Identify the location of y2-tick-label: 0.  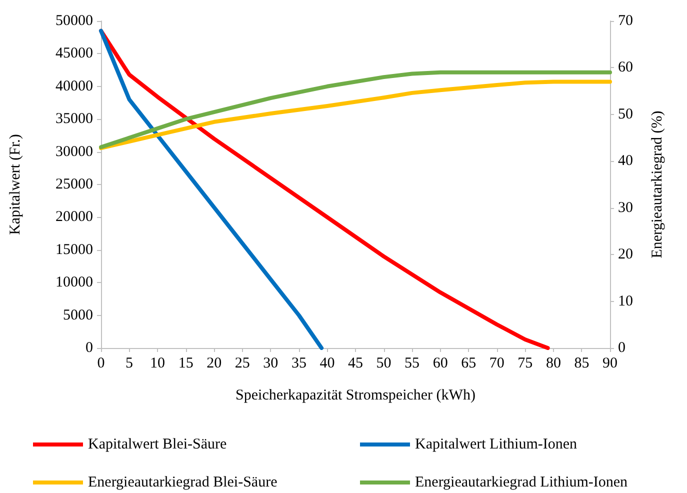
(622, 348).